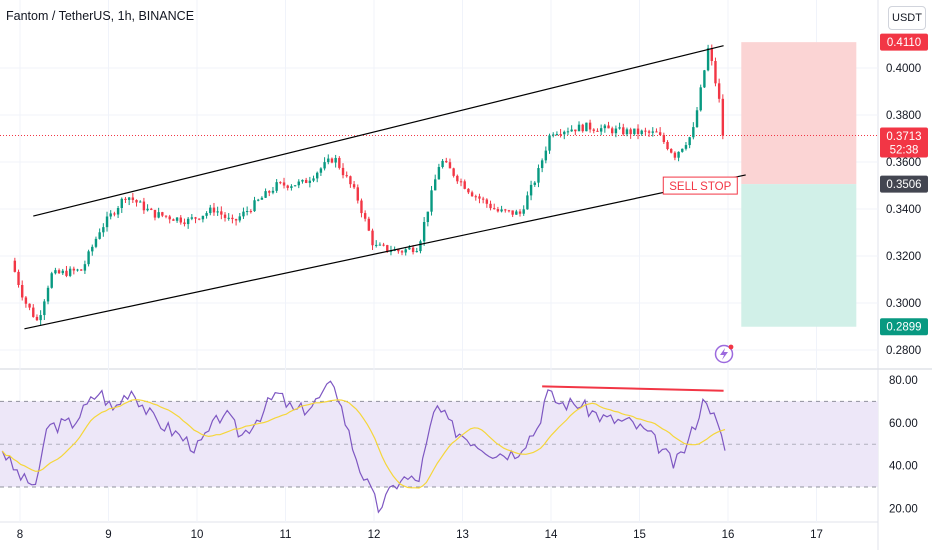 Image resolution: width=932 pixels, height=550 pixels. Describe the element at coordinates (551, 535) in the screenshot. I see `time-tick-label: 14` at that location.